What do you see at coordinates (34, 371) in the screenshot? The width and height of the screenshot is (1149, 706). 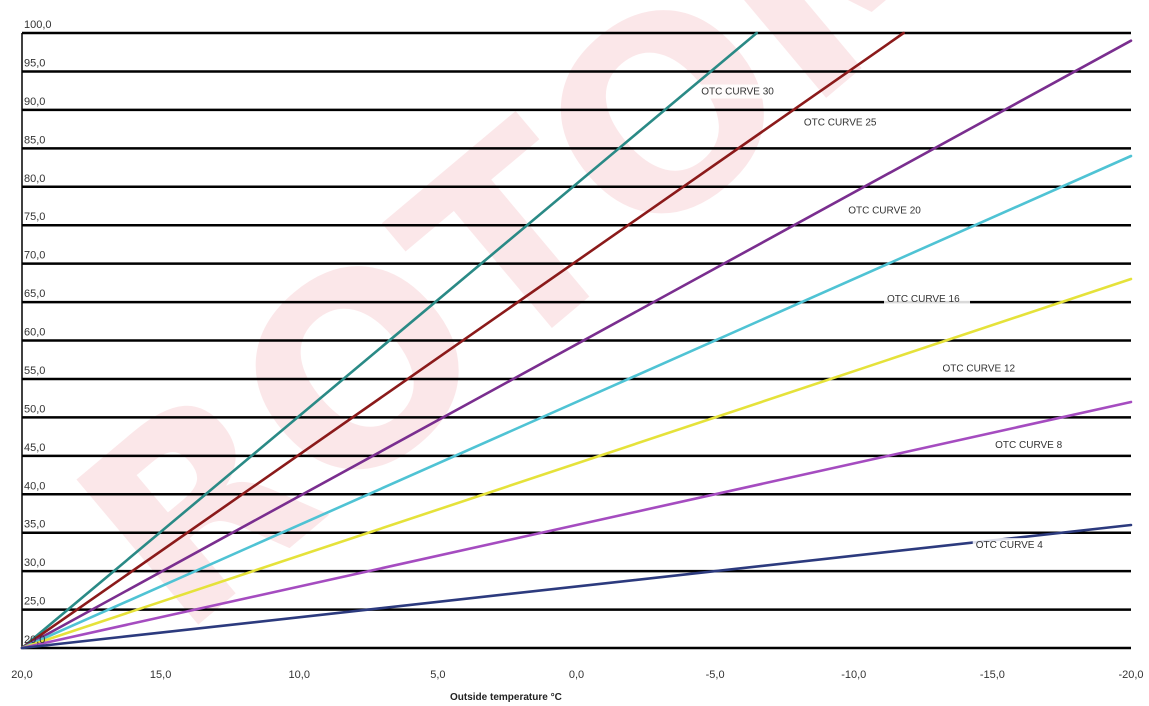 I see `y-tick-label: 55,0` at bounding box center [34, 371].